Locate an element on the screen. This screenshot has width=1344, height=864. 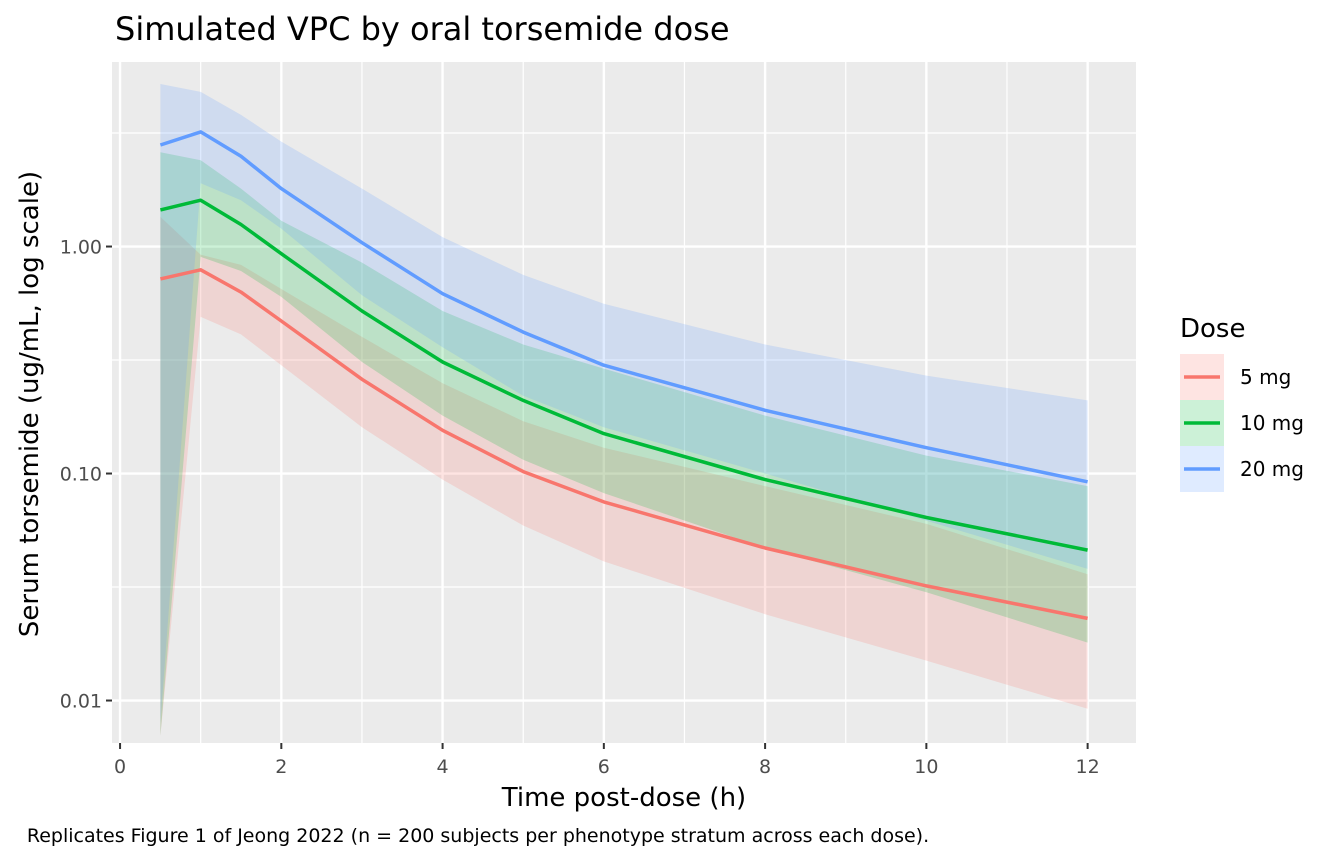
x-axis-ticks: 0 2 4 6 8 10 12 is located at coordinates (607, 760).